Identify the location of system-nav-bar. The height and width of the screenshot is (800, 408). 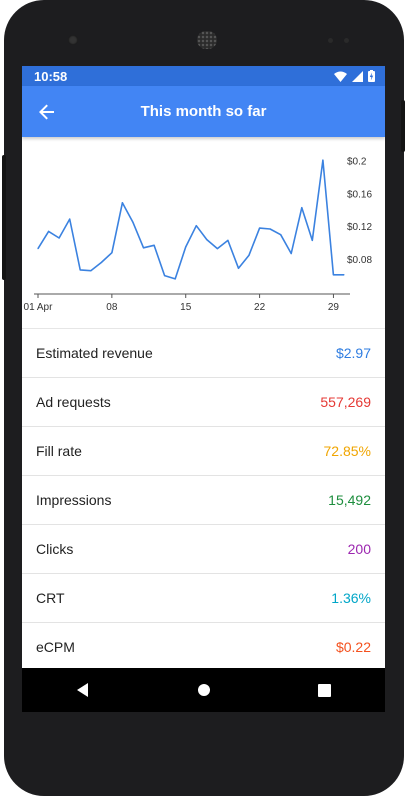
(203, 690).